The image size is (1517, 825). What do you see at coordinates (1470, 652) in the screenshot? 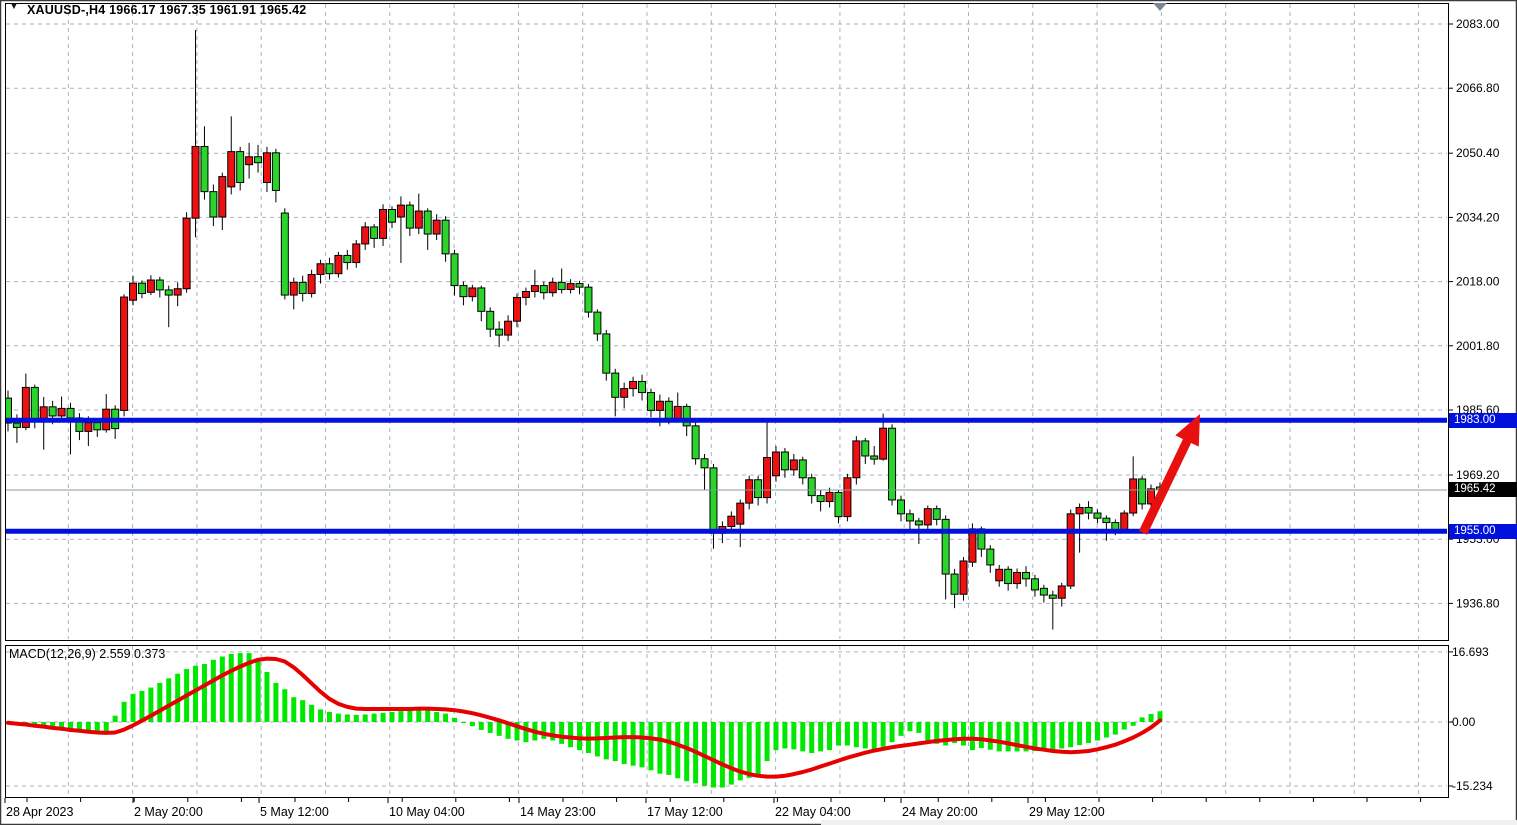
I see `svg-text: 16.693` at bounding box center [1470, 652].